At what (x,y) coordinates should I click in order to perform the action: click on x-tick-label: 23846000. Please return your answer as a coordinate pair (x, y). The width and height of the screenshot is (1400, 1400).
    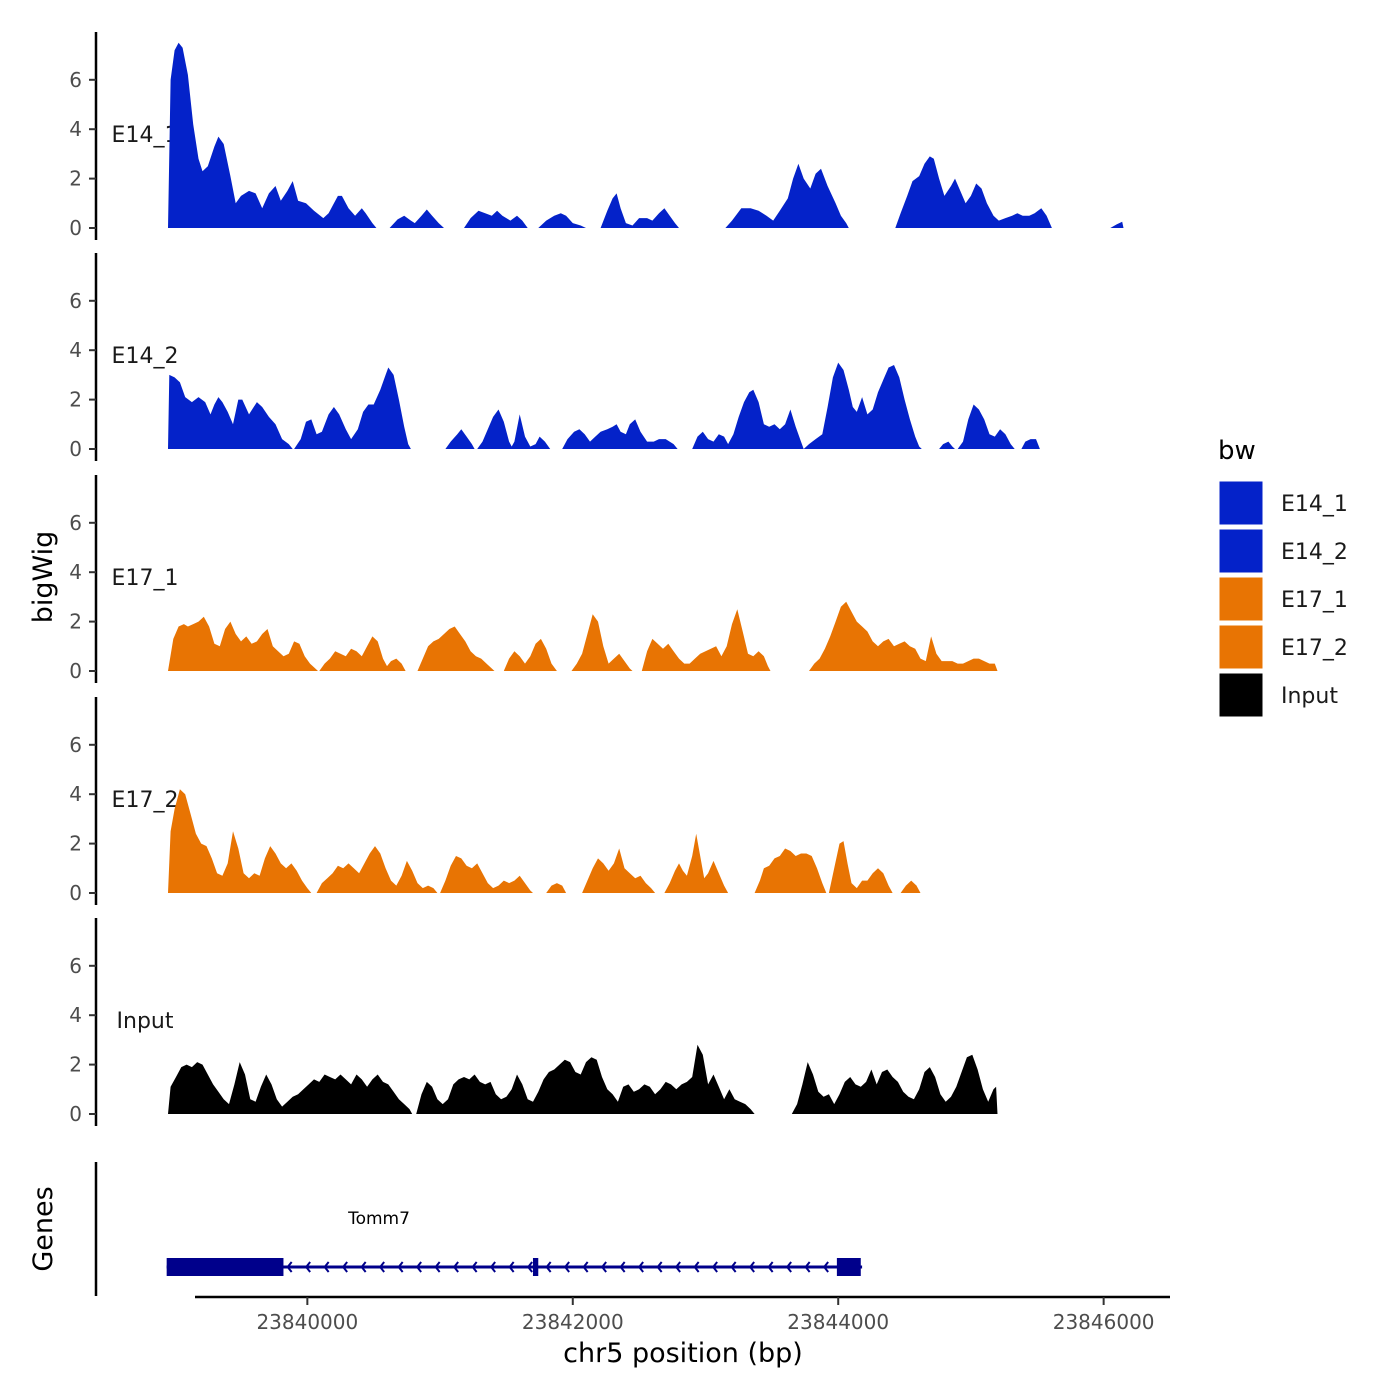
    Looking at the image, I should click on (1104, 1322).